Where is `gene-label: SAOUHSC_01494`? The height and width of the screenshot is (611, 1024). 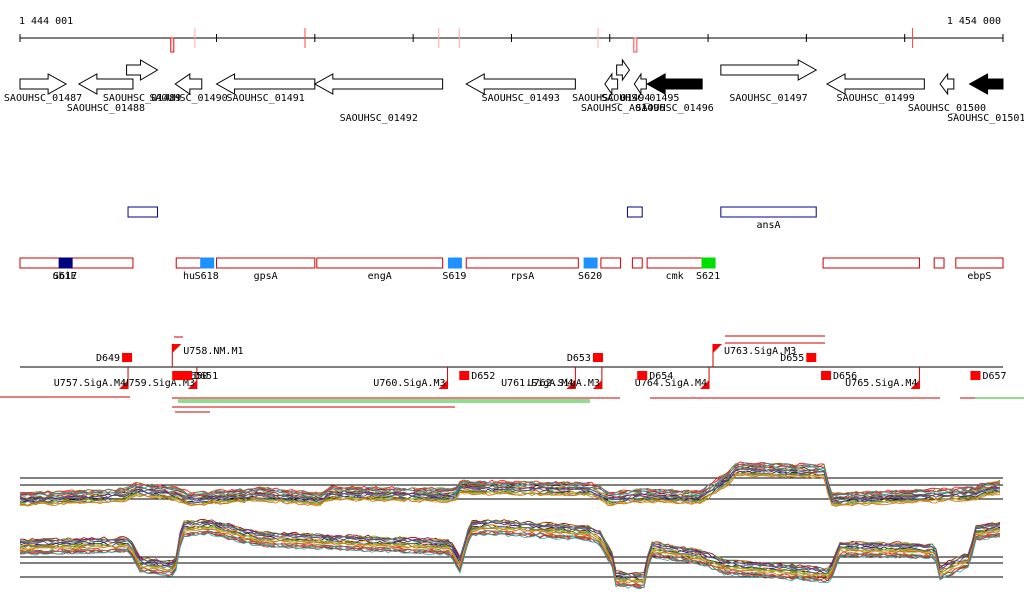 gene-label: SAOUHSC_01494 is located at coordinates (611, 98).